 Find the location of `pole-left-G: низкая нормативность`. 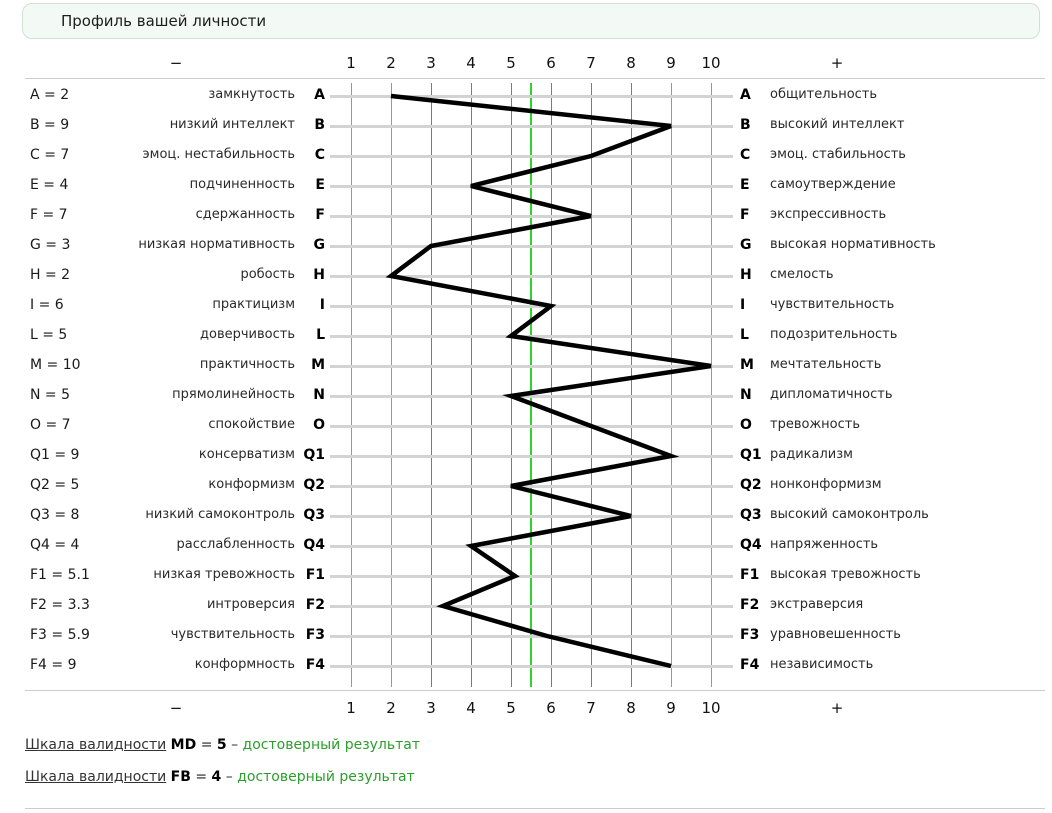

pole-left-G: низкая нормативность is located at coordinates (216, 244).